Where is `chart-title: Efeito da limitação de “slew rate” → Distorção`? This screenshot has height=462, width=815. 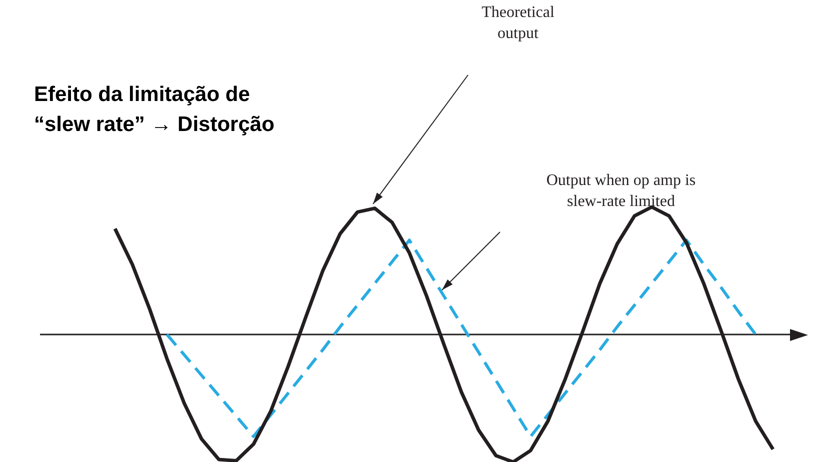 chart-title: Efeito da limitação de “slew rate” → Distorção is located at coordinates (155, 110).